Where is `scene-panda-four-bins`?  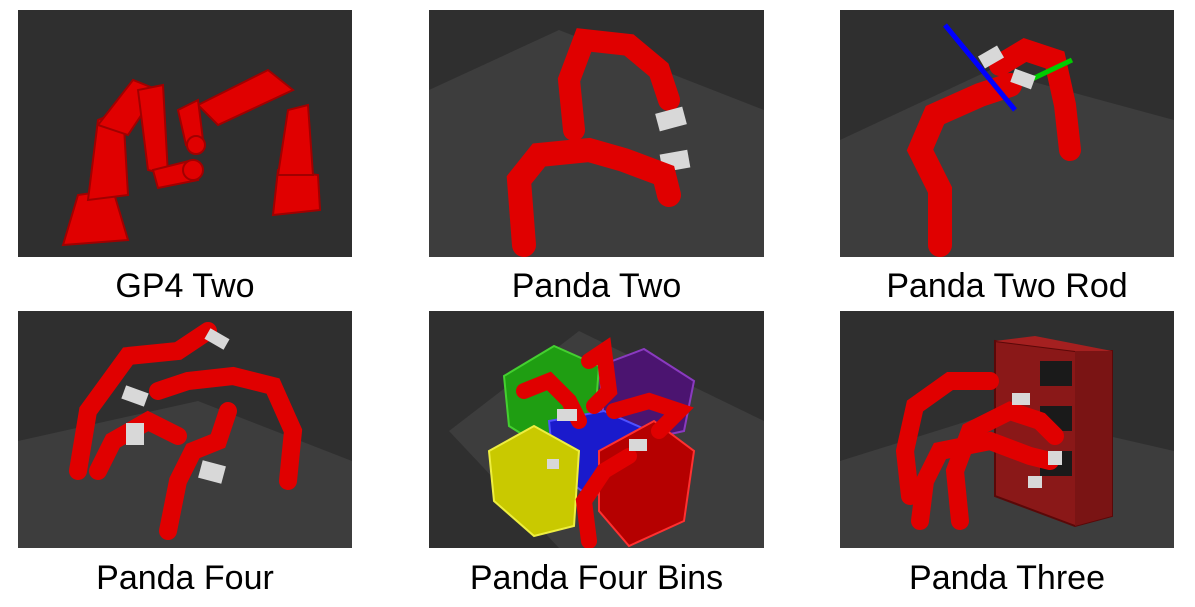 scene-panda-four-bins is located at coordinates (606, 439).